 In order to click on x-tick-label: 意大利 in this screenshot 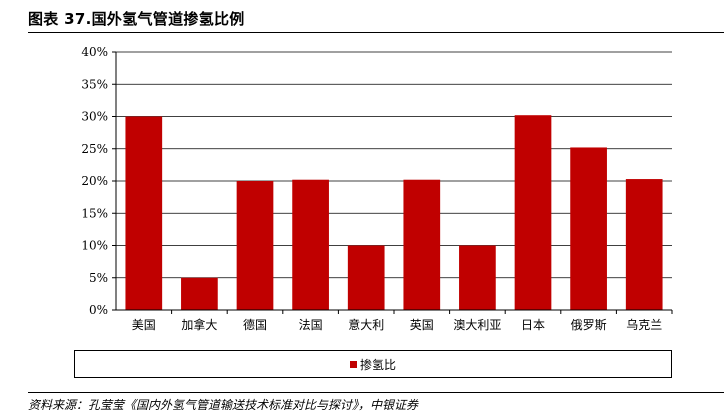, I will do `click(366, 324)`.